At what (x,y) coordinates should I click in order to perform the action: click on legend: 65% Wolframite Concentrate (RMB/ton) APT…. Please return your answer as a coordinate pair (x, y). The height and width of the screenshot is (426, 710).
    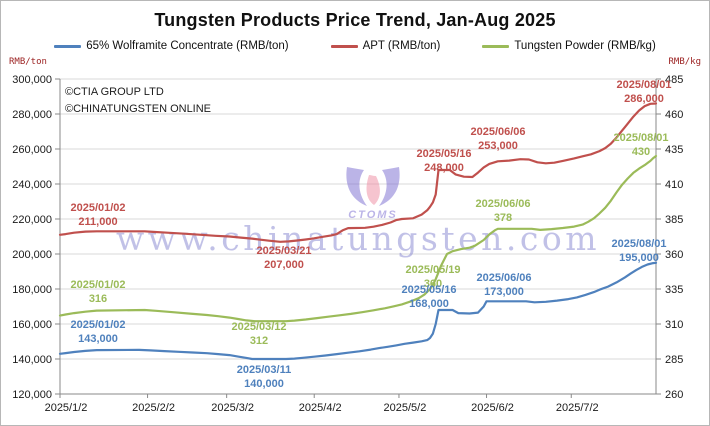
    Looking at the image, I should click on (355, 46).